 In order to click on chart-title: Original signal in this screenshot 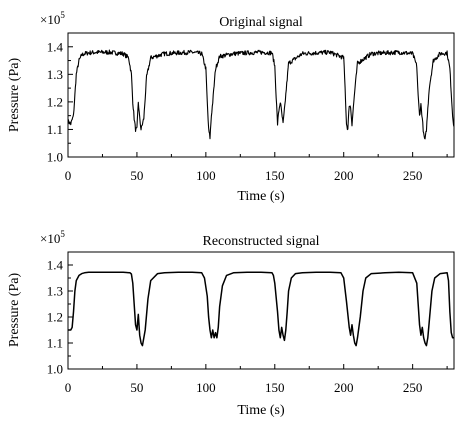, I will do `click(261, 22)`.